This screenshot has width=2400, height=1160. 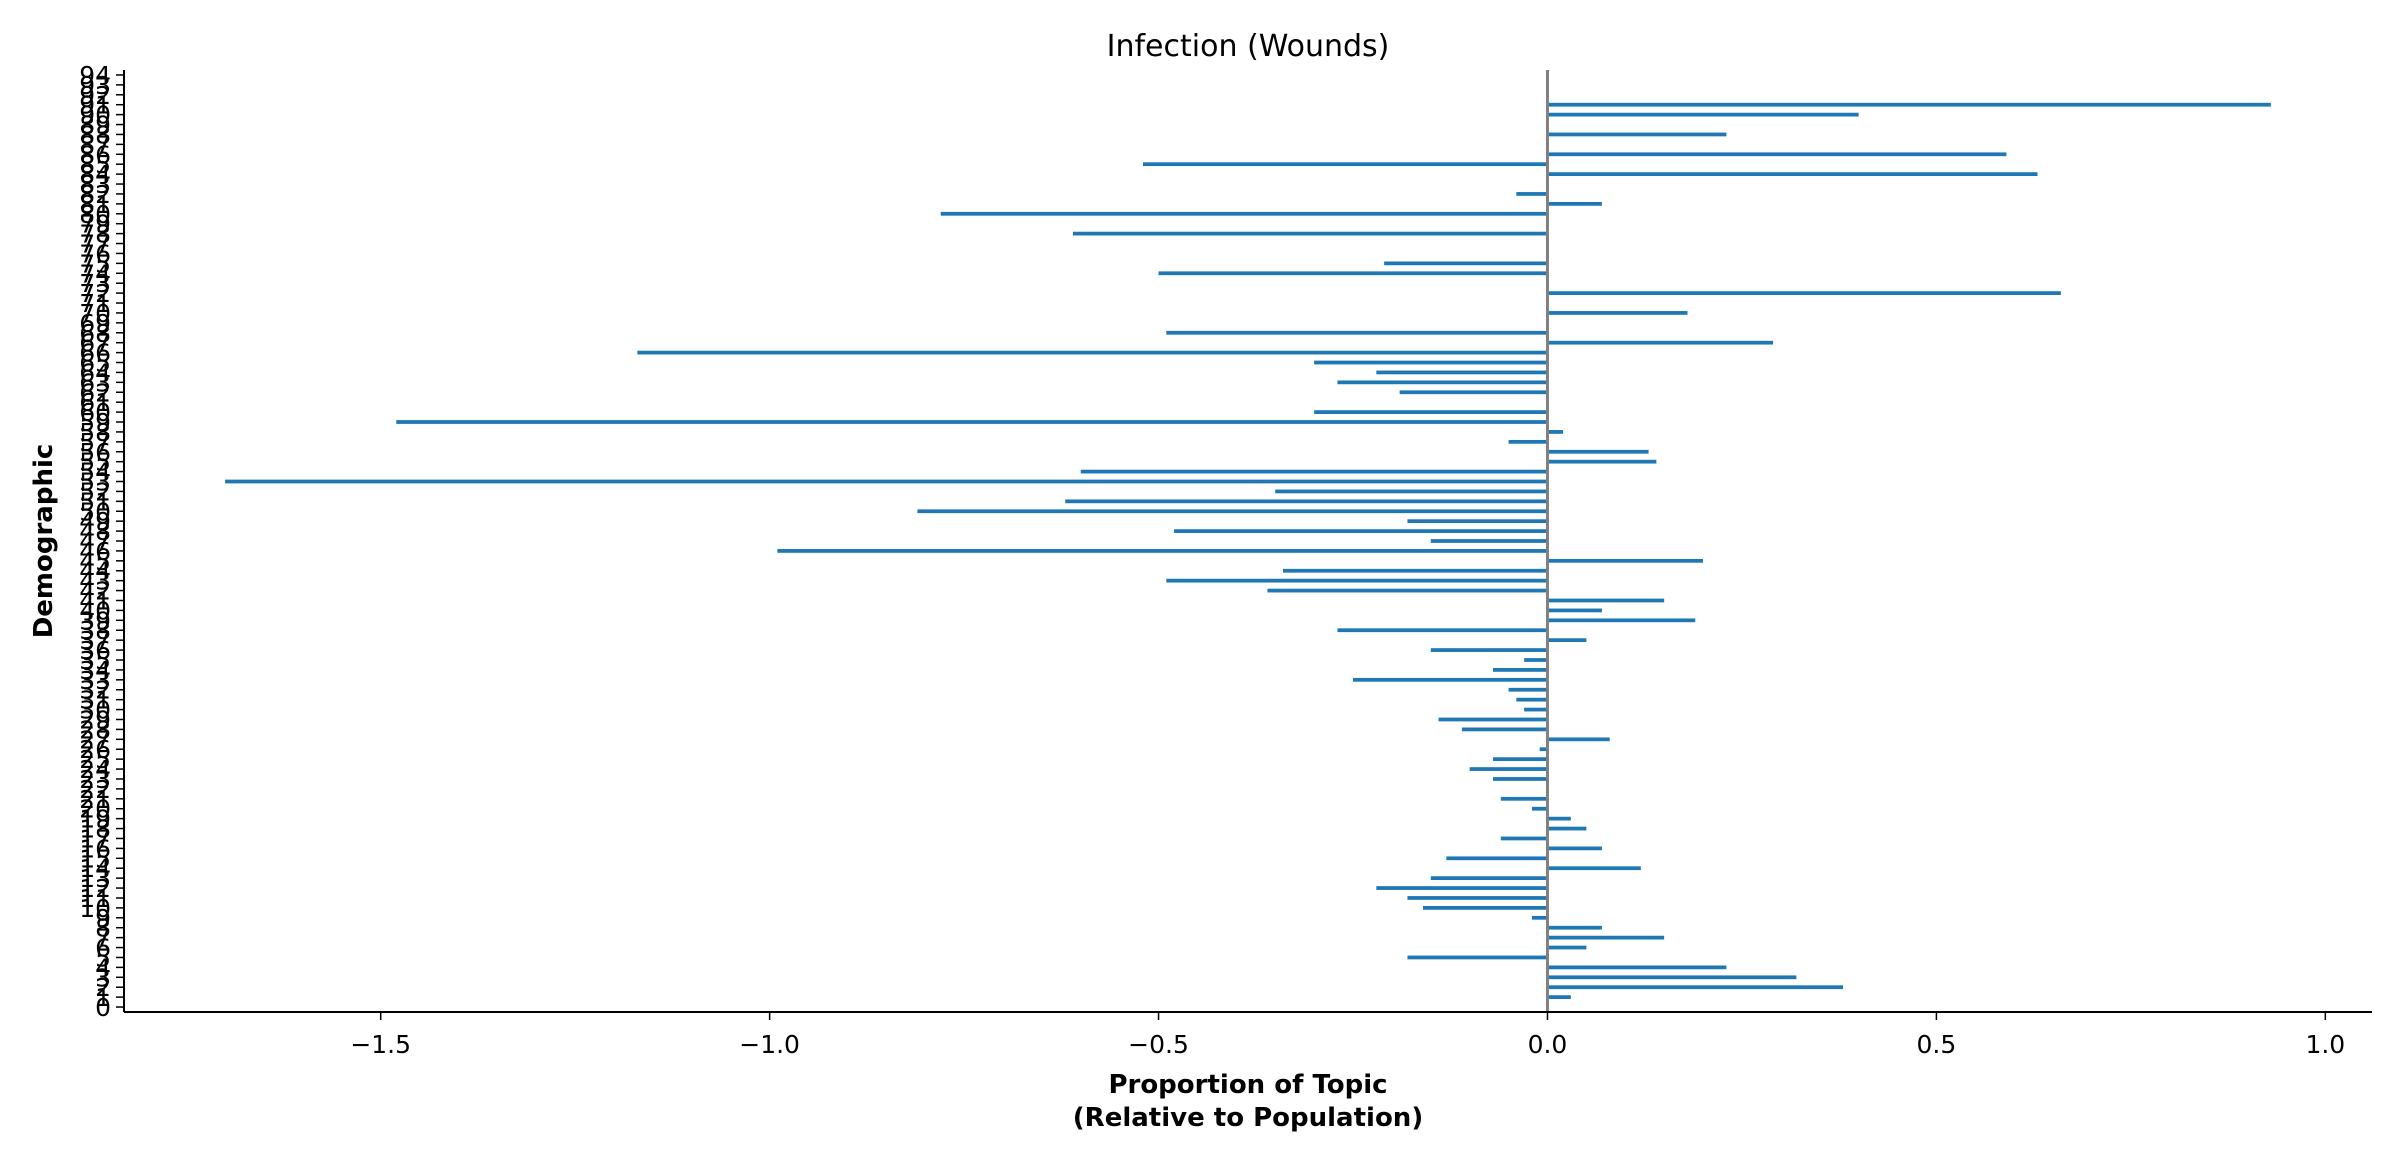 What do you see at coordinates (103, 987) in the screenshot?
I see `y-tick-label-2: 2` at bounding box center [103, 987].